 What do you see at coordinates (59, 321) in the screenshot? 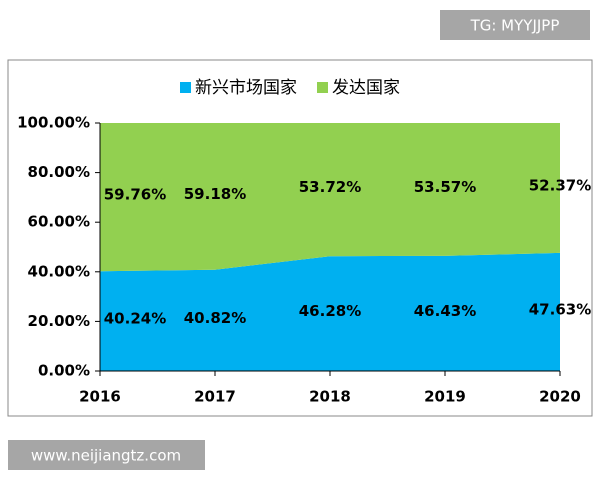
I see `y-tick-label: 20.00%` at bounding box center [59, 321].